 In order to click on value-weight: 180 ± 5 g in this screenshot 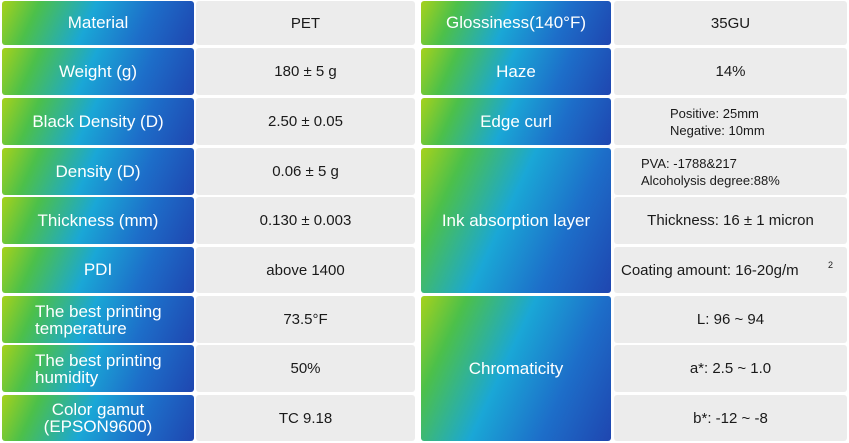, I will do `click(305, 71)`.